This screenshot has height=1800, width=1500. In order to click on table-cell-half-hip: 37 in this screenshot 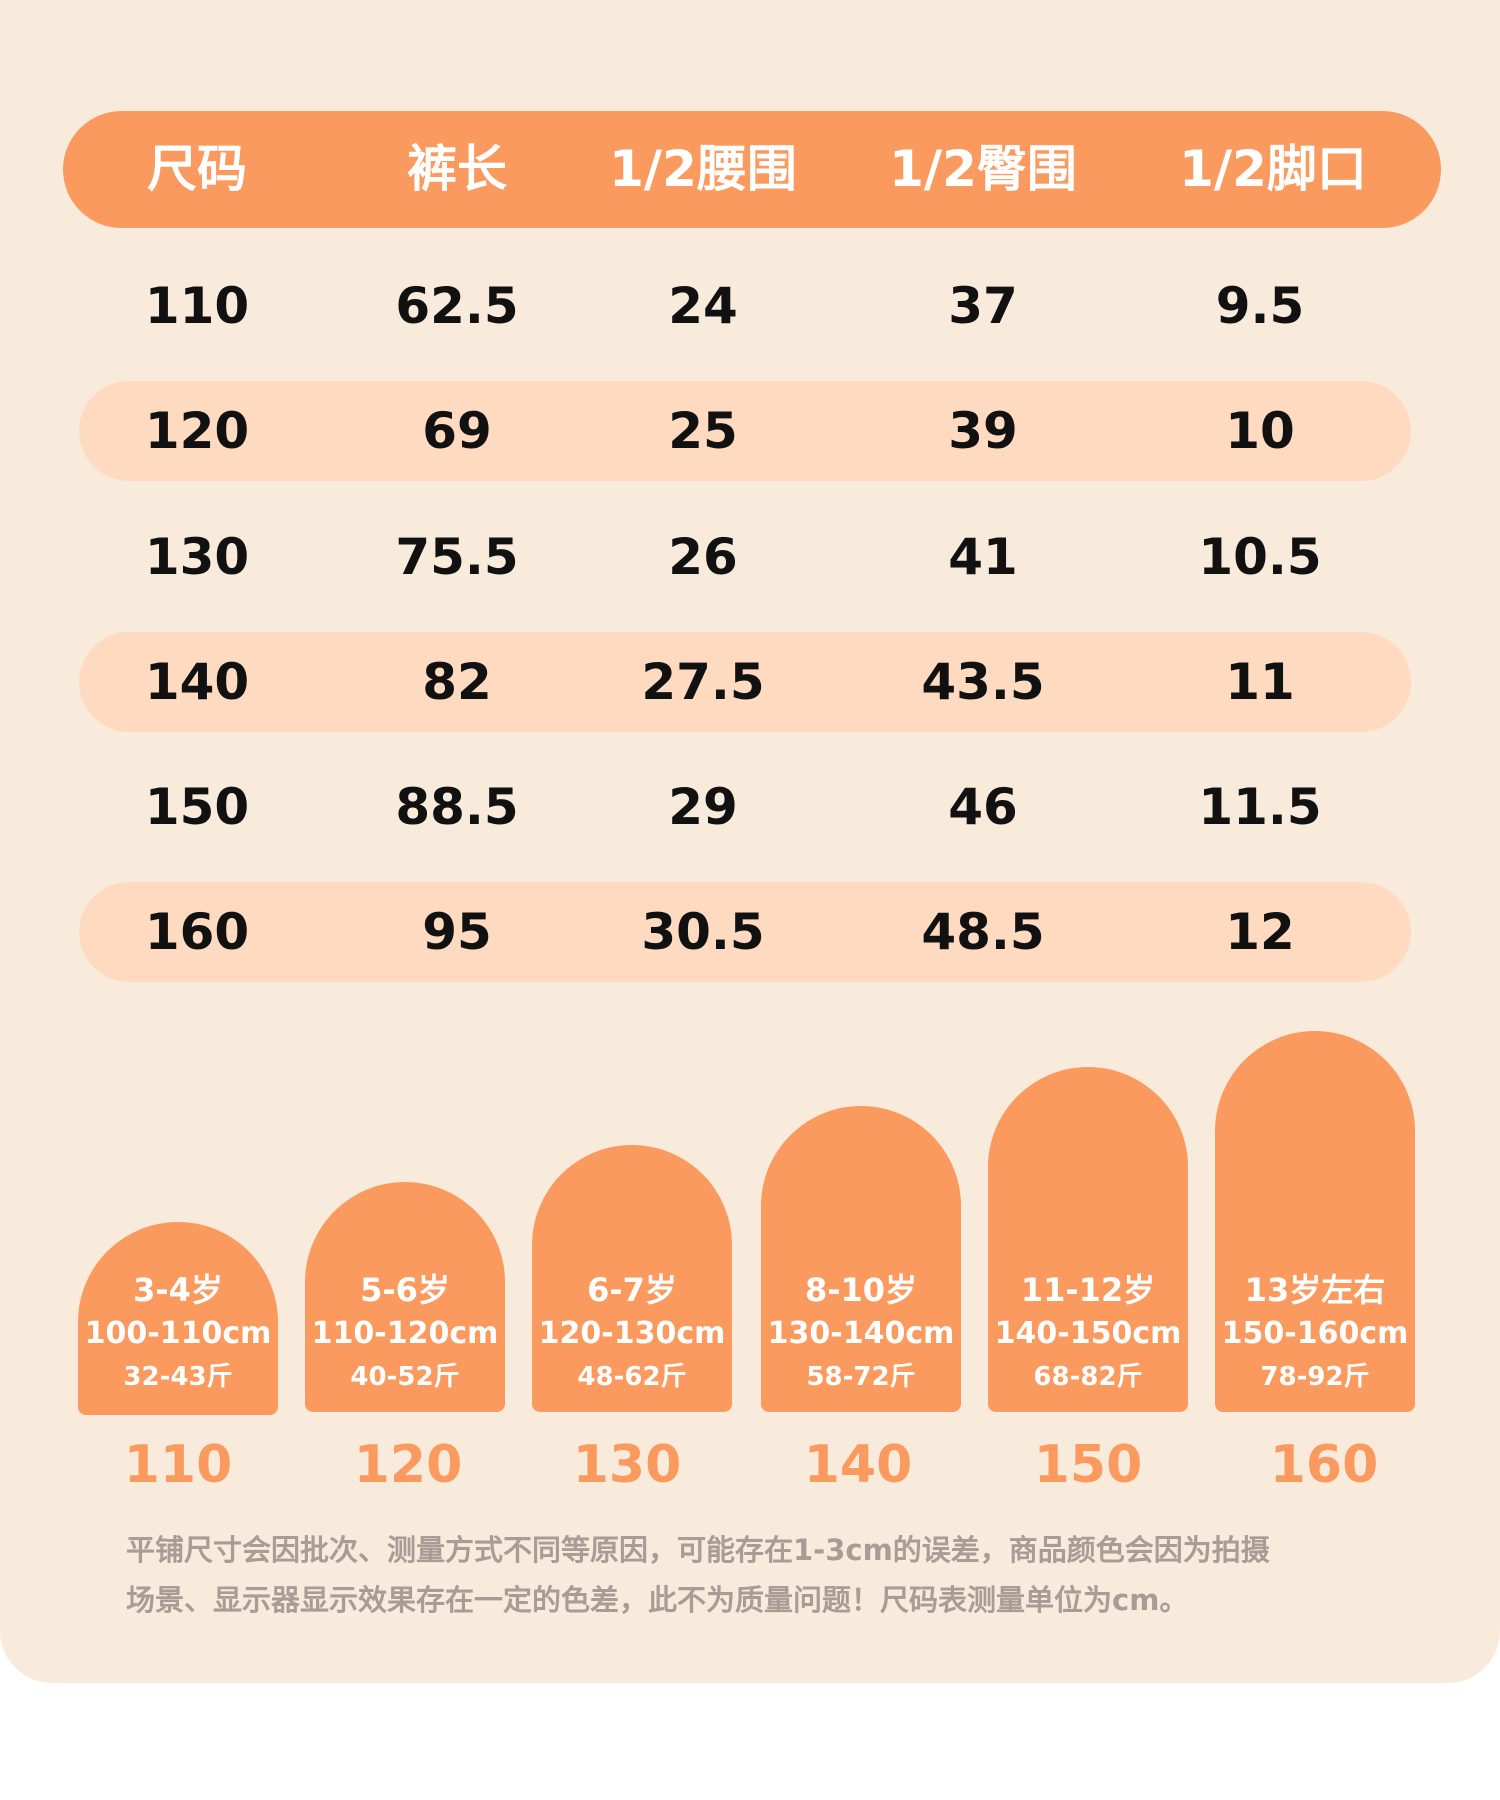, I will do `click(983, 306)`.